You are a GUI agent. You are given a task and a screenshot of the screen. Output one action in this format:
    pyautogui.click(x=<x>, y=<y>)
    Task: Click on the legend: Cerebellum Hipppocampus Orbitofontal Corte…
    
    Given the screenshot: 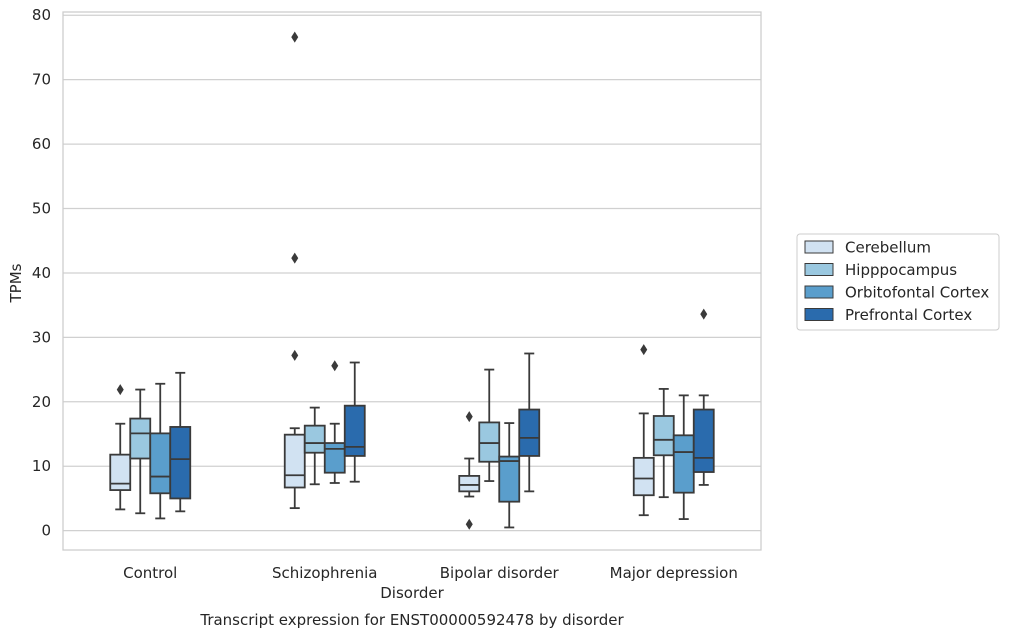 What is the action you would take?
    pyautogui.click(x=898, y=282)
    